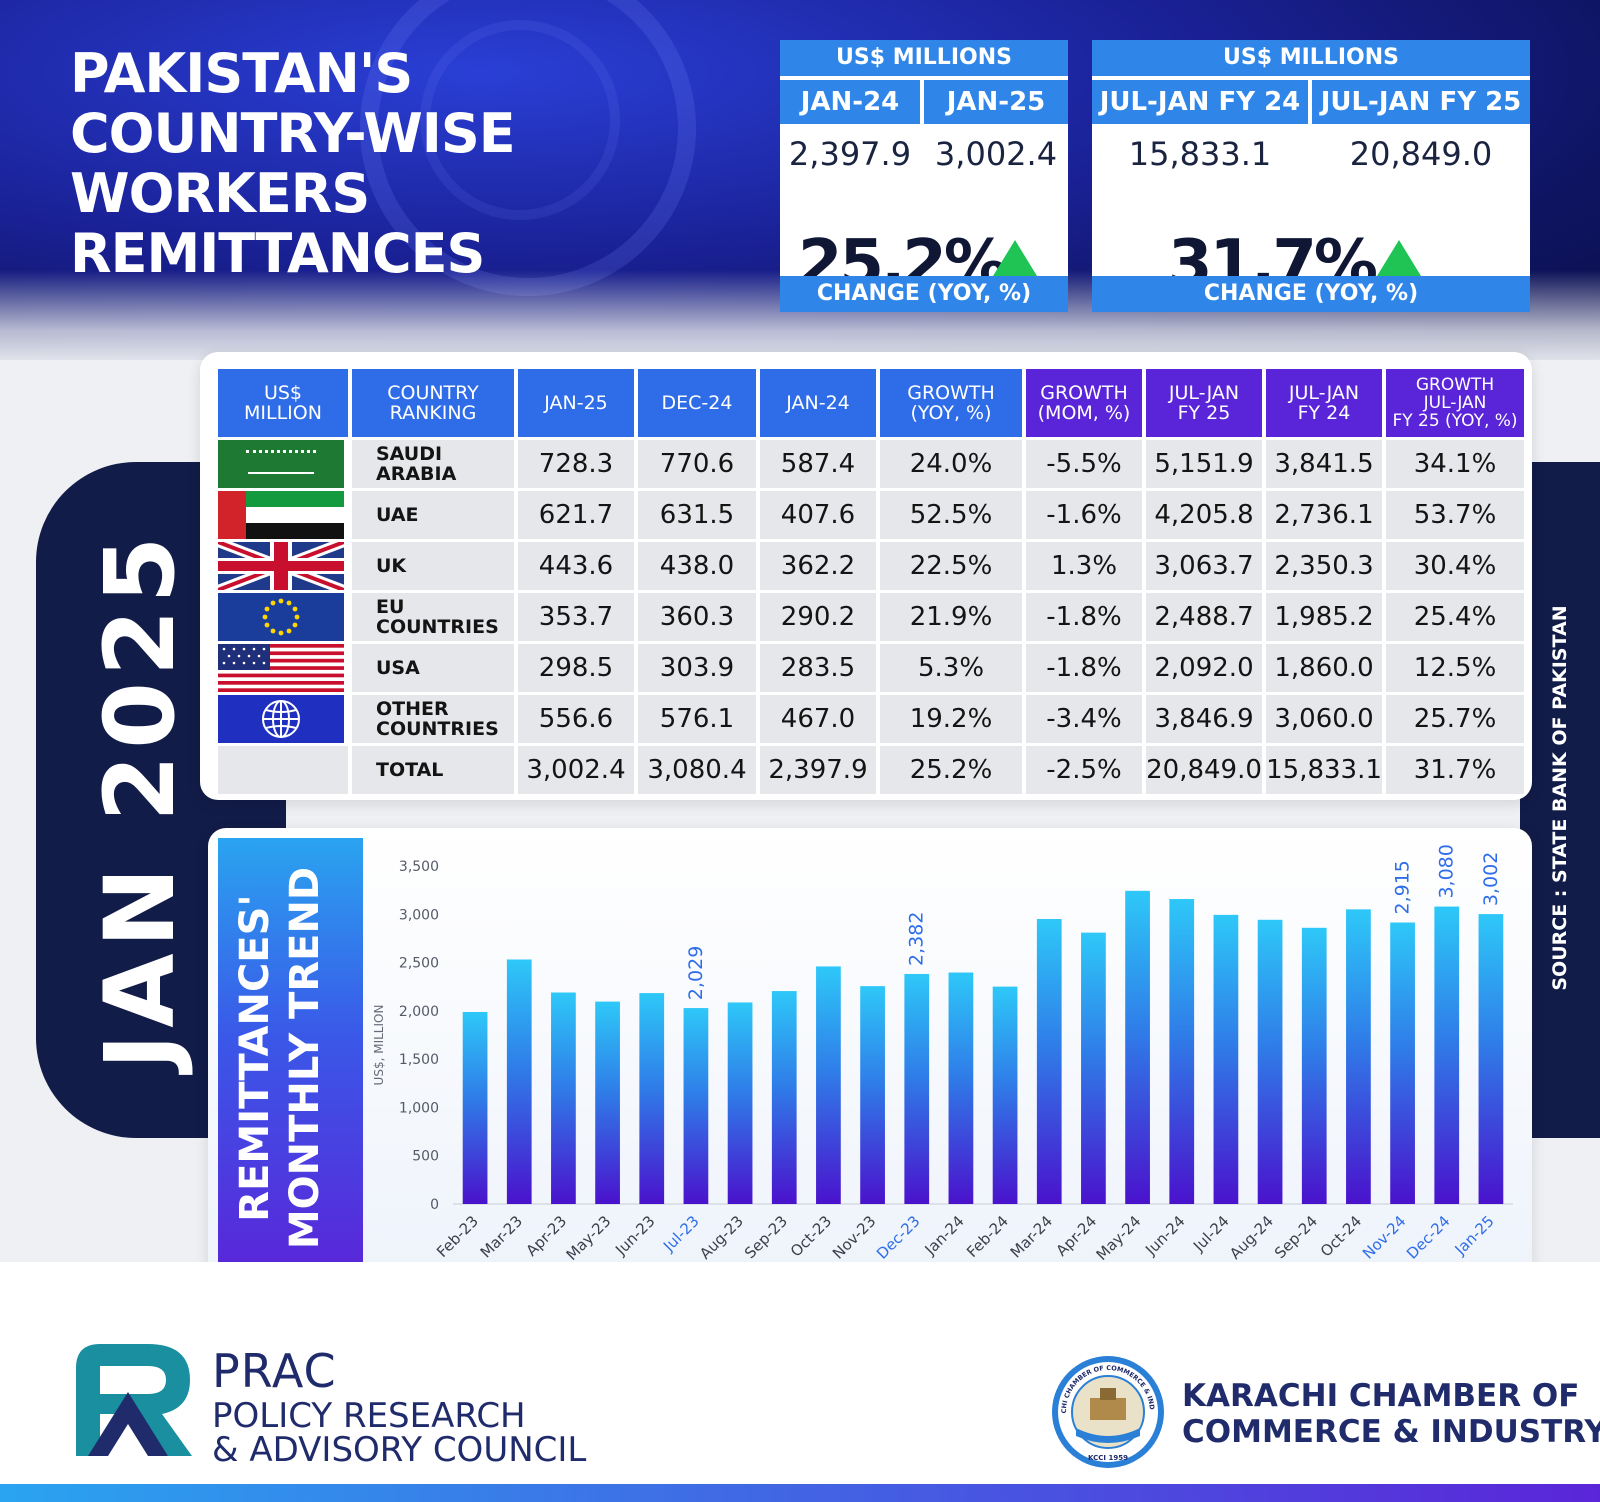 Image resolution: width=1600 pixels, height=1502 pixels. Describe the element at coordinates (951, 770) in the screenshot. I see `table-cell: 25.2%` at that location.